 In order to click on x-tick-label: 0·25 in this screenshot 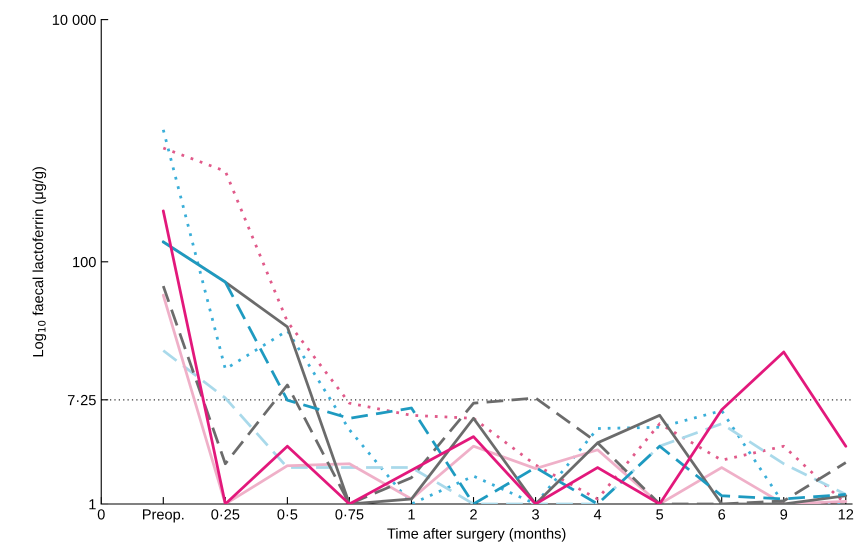, I will do `click(225, 514)`.